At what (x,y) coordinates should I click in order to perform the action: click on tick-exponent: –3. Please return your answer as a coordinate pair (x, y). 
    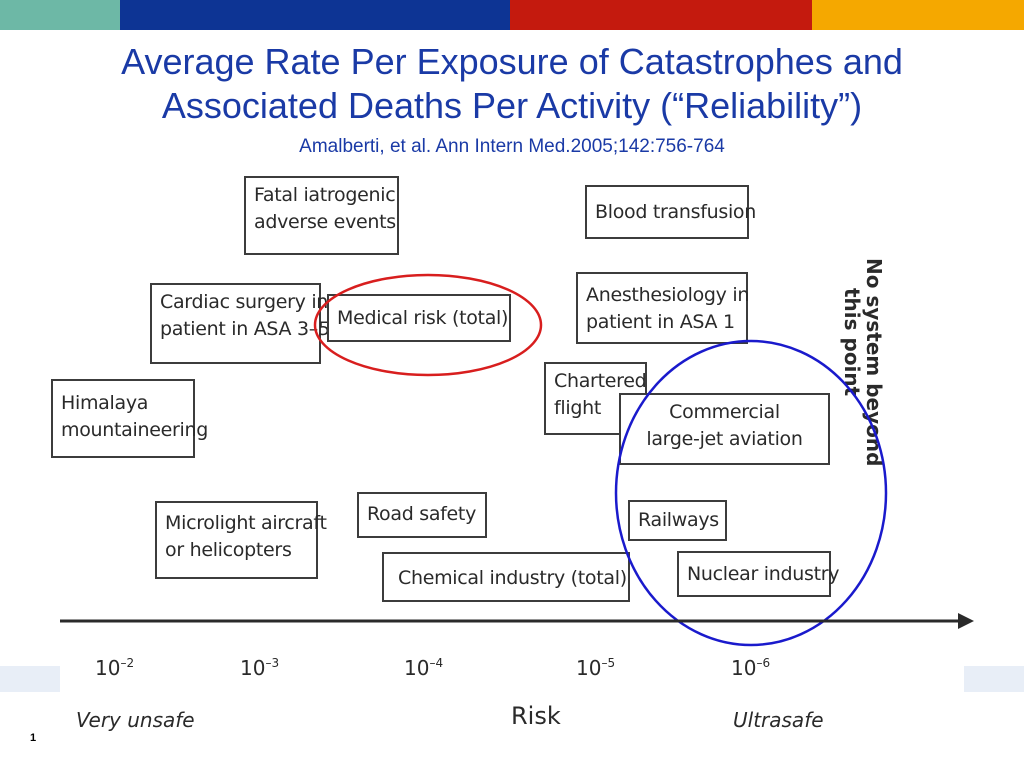
    Looking at the image, I should click on (272, 663).